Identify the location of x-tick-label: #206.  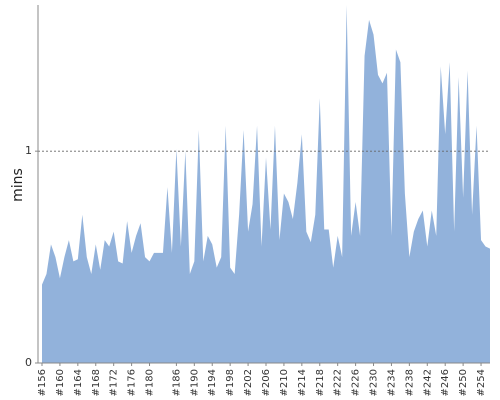
(266, 382).